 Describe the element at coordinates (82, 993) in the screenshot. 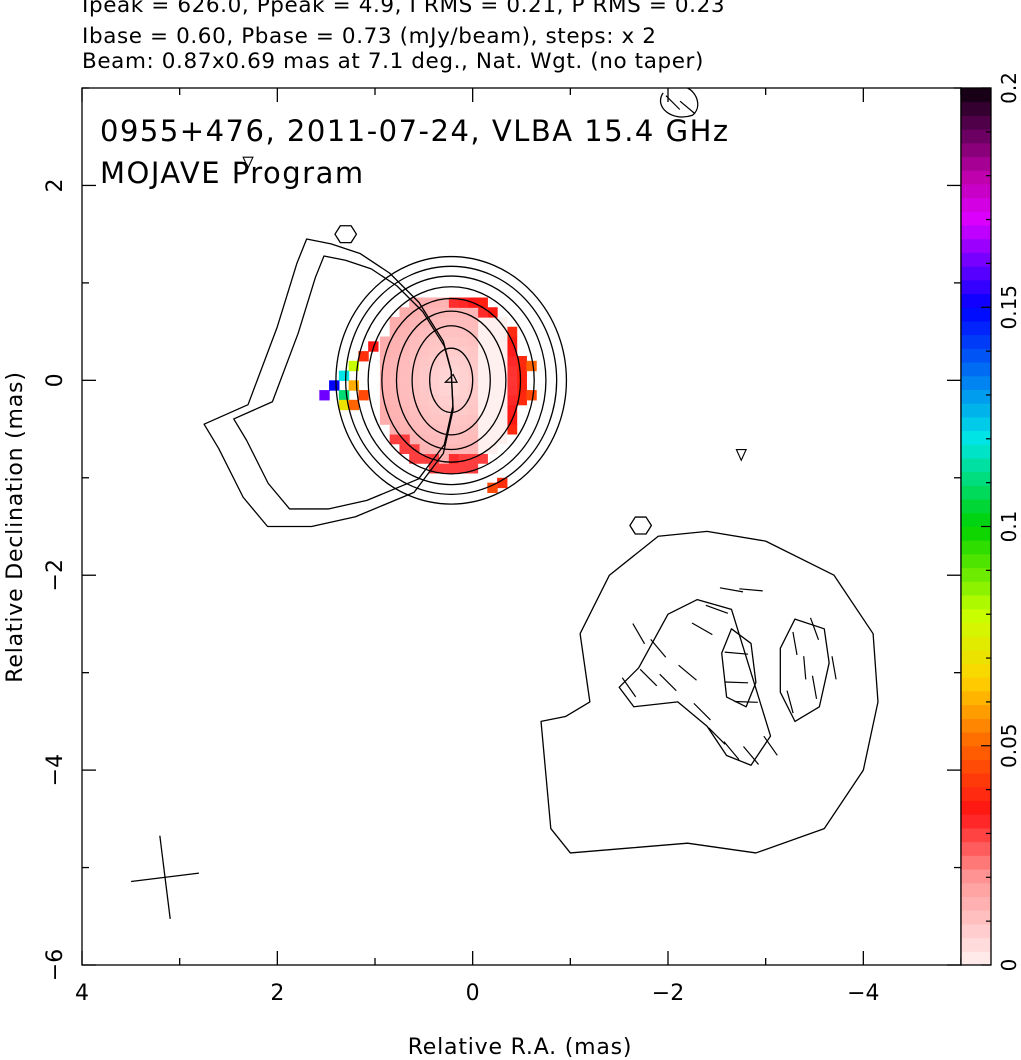

I see `x-tick-label: 4` at that location.